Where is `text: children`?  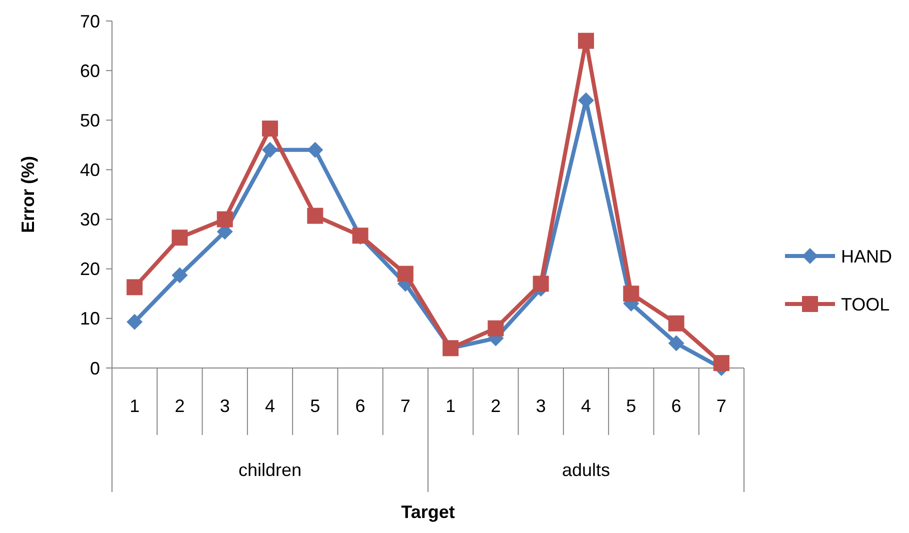 text: children is located at coordinates (270, 470).